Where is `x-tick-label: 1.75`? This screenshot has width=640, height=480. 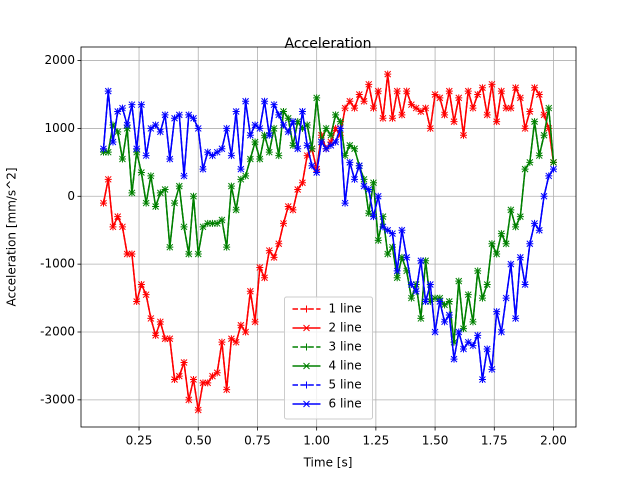 x-tick-label: 1.75 is located at coordinates (494, 441).